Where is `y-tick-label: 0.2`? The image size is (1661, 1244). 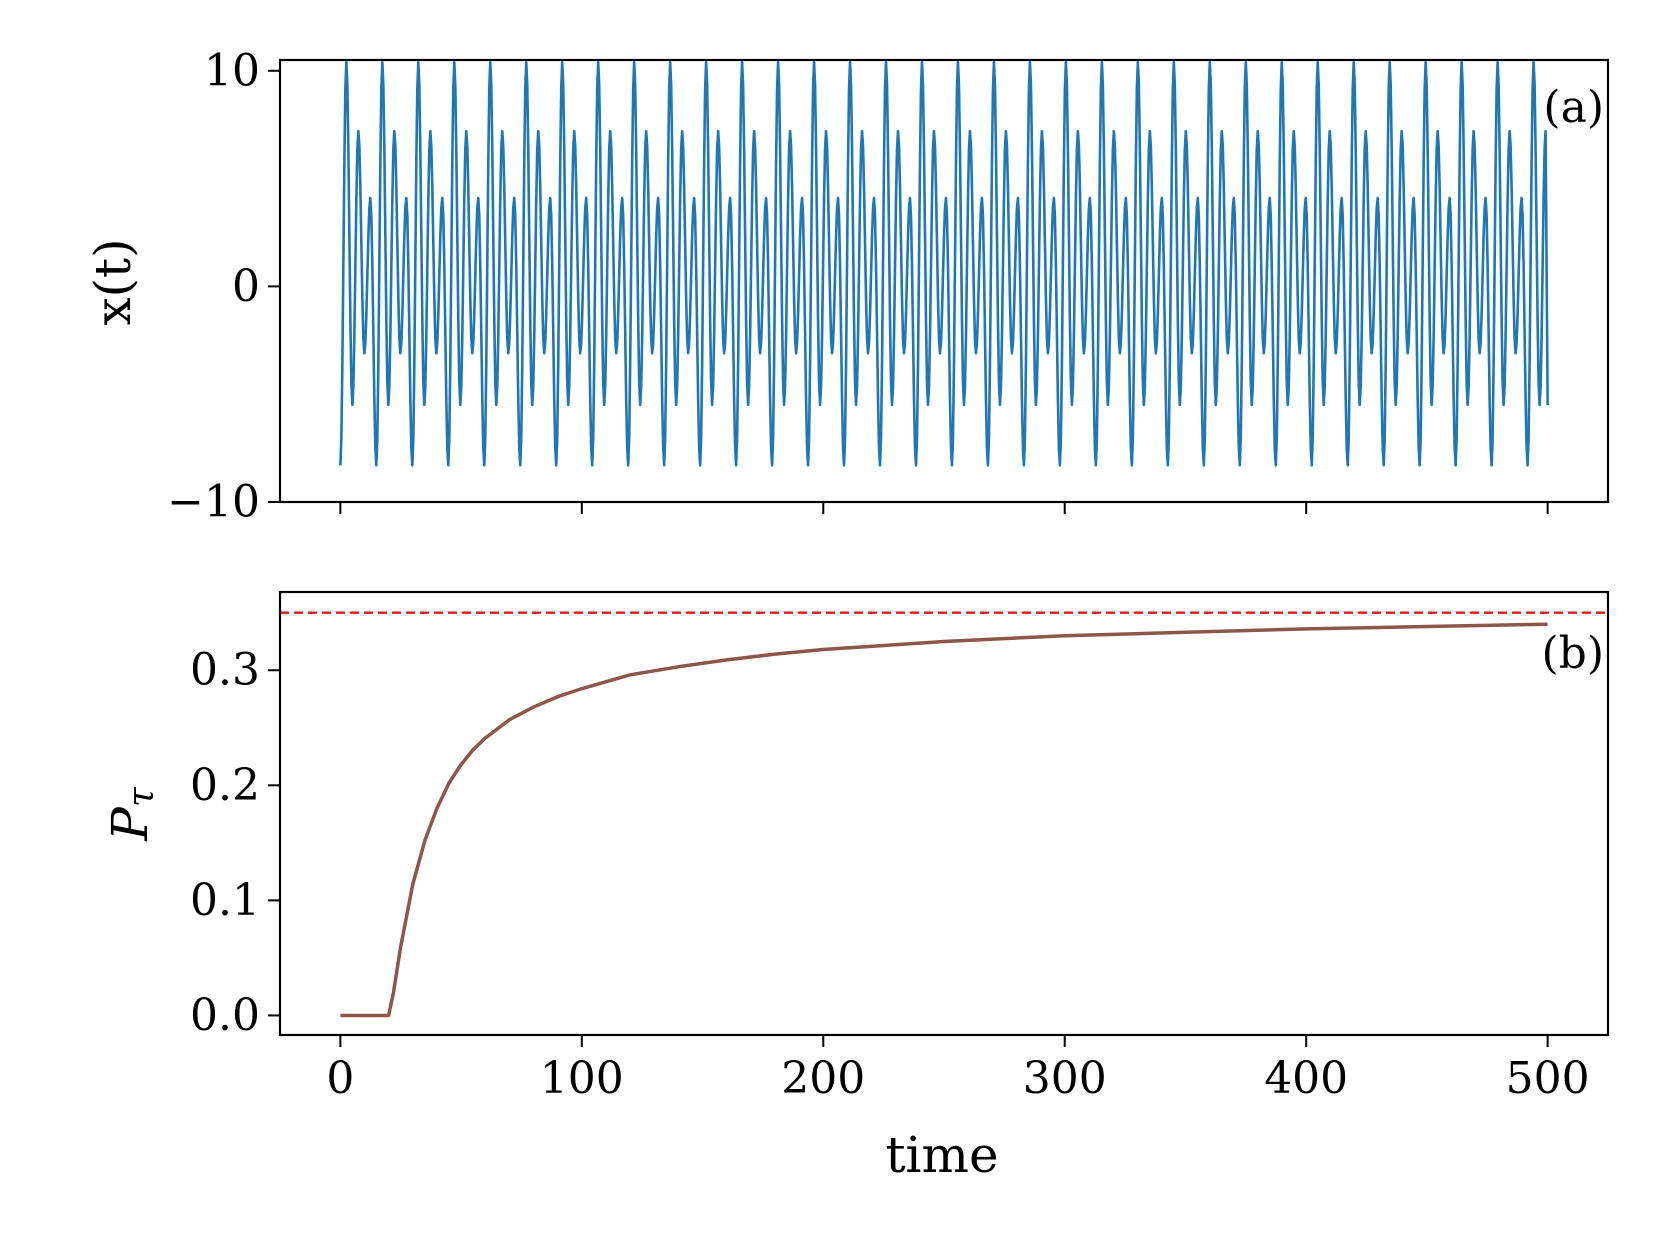
y-tick-label: 0.2 is located at coordinates (225, 785).